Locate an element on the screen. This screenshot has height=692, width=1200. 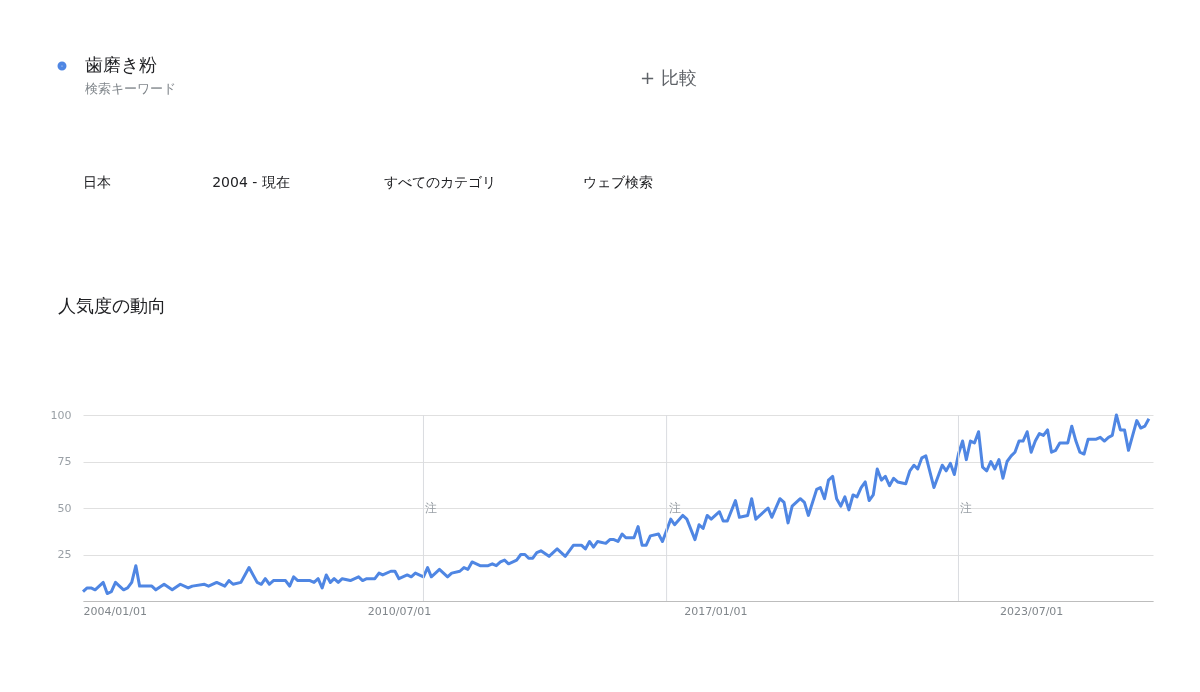
x-tick-label: 2010/07/01 is located at coordinates (399, 611).